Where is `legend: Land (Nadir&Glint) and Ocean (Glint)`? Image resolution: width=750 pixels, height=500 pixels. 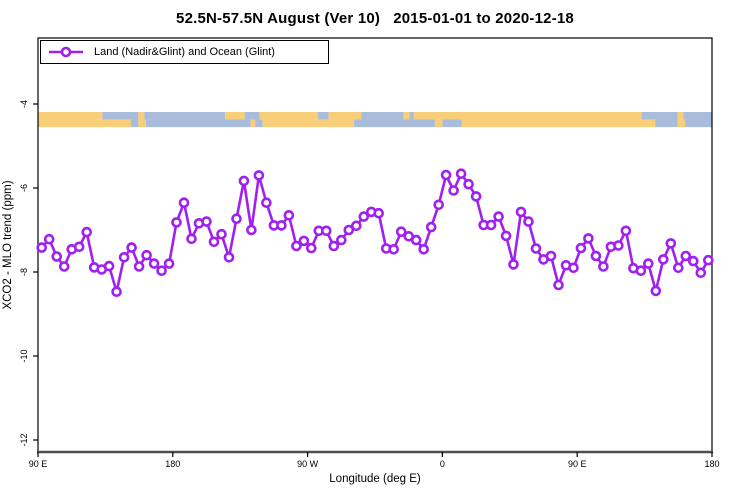 legend: Land (Nadir&Glint) and Ocean (Glint) is located at coordinates (184, 52).